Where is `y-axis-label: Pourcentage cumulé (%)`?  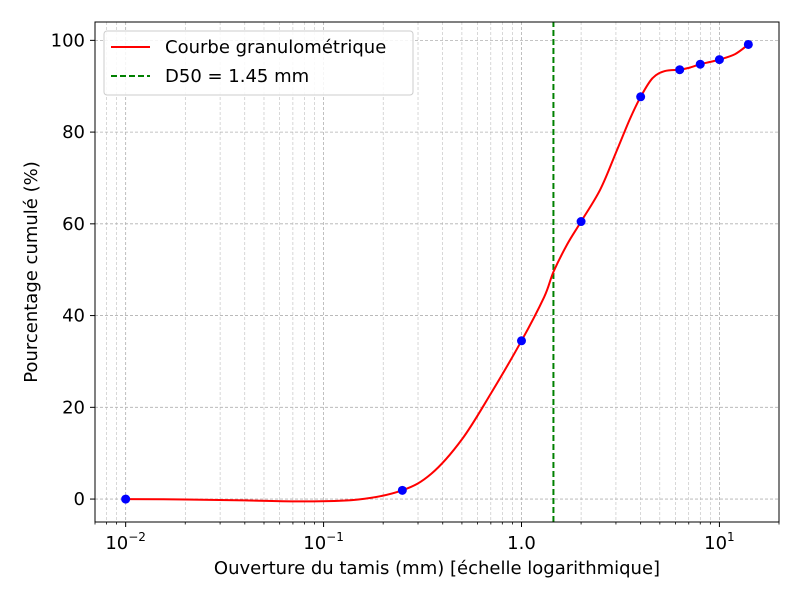
y-axis-label: Pourcentage cumulé (%) is located at coordinates (31, 272).